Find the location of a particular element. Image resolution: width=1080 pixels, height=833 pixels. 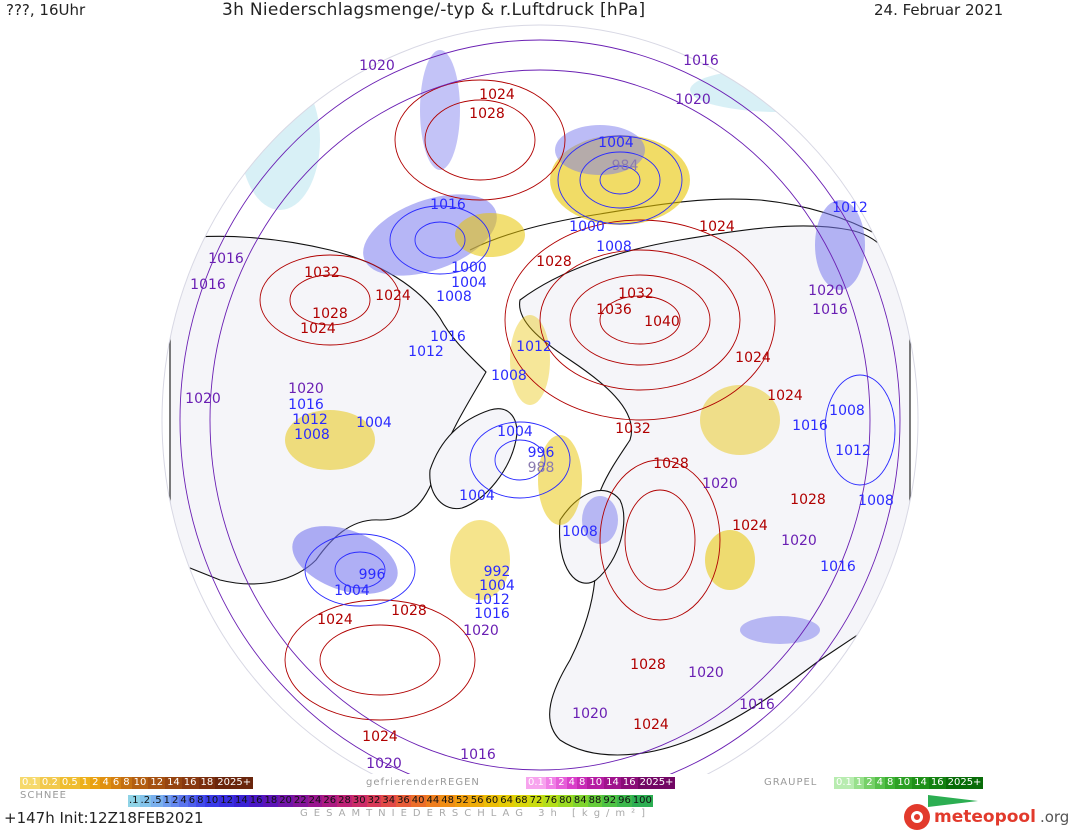

total-precip-legend-swatch: 12 is located at coordinates (226, 801).